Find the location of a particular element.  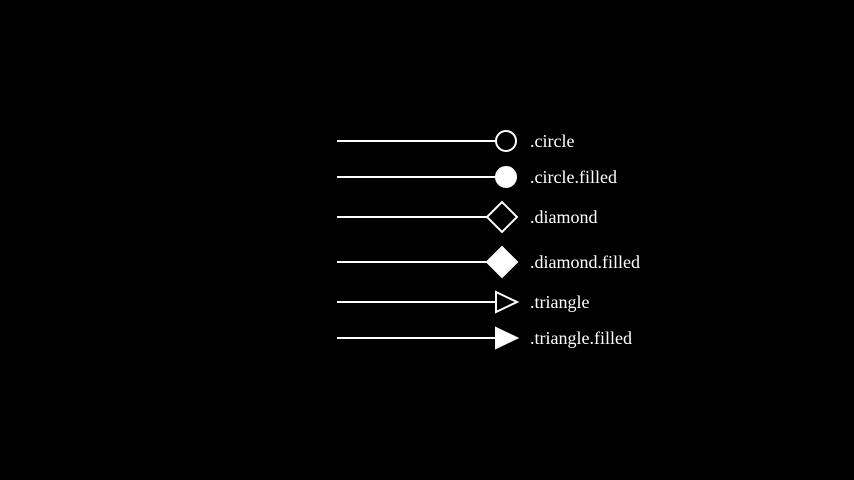

arrow-label: .diamond is located at coordinates (564, 217).